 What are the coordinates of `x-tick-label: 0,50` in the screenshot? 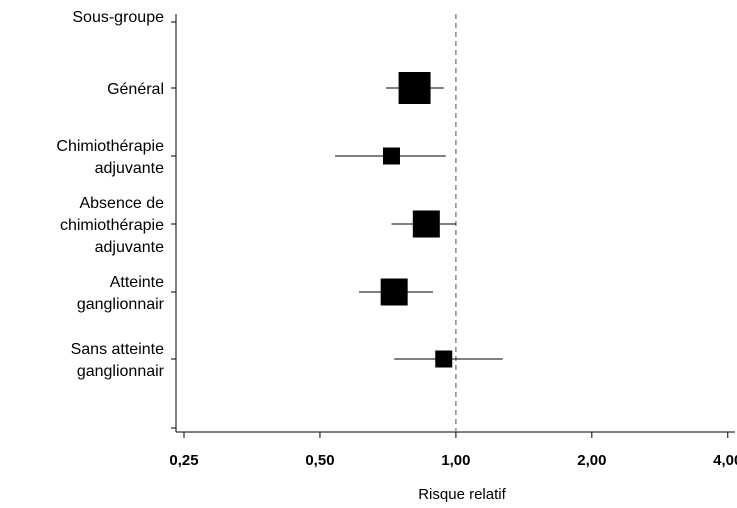 It's located at (319, 460).